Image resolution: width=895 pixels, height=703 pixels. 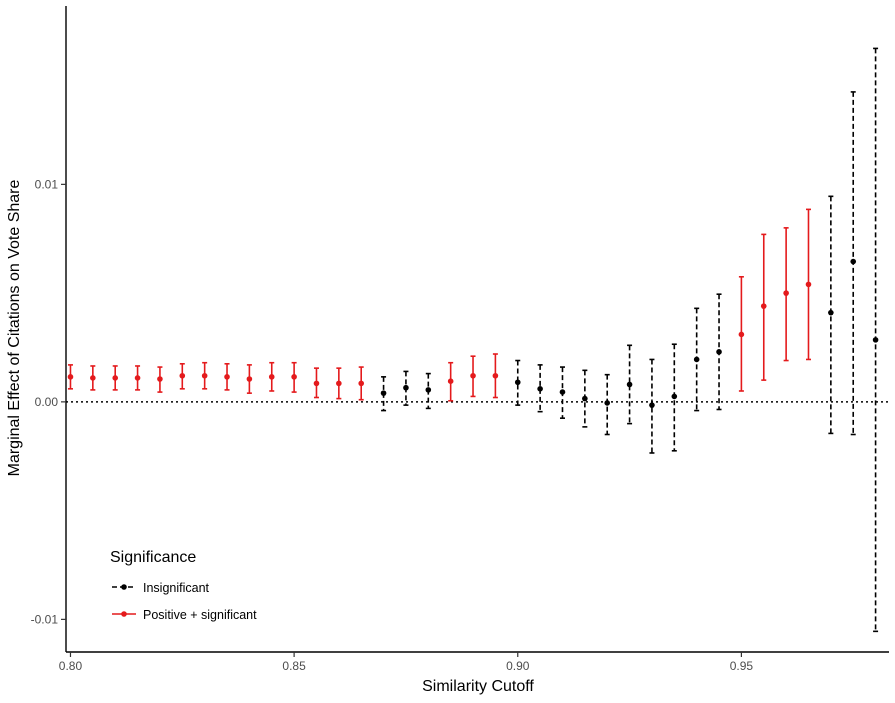 I want to click on legend-entry-significant: Positive + significant, so click(x=184, y=615).